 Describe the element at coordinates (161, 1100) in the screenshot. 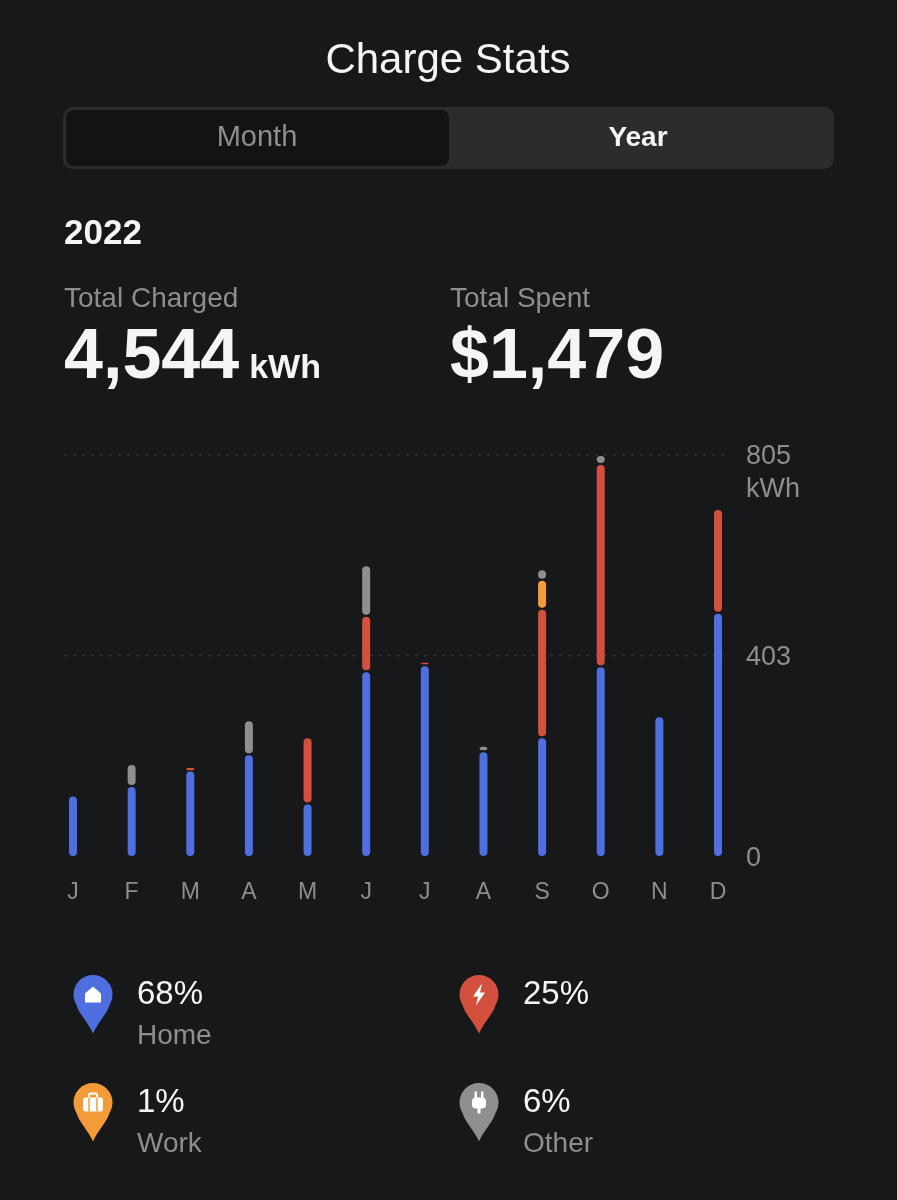

I see `text: 1%` at that location.